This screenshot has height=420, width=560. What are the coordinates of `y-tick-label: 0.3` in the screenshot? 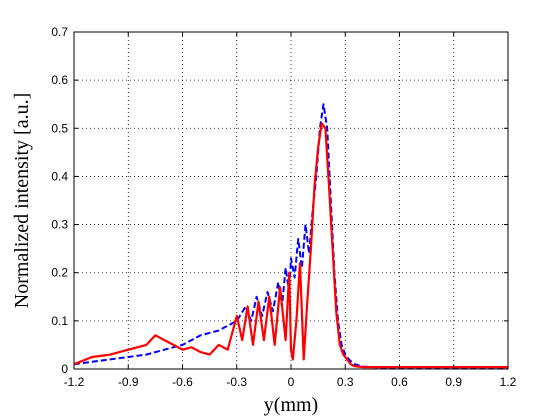 It's located at (59, 225).